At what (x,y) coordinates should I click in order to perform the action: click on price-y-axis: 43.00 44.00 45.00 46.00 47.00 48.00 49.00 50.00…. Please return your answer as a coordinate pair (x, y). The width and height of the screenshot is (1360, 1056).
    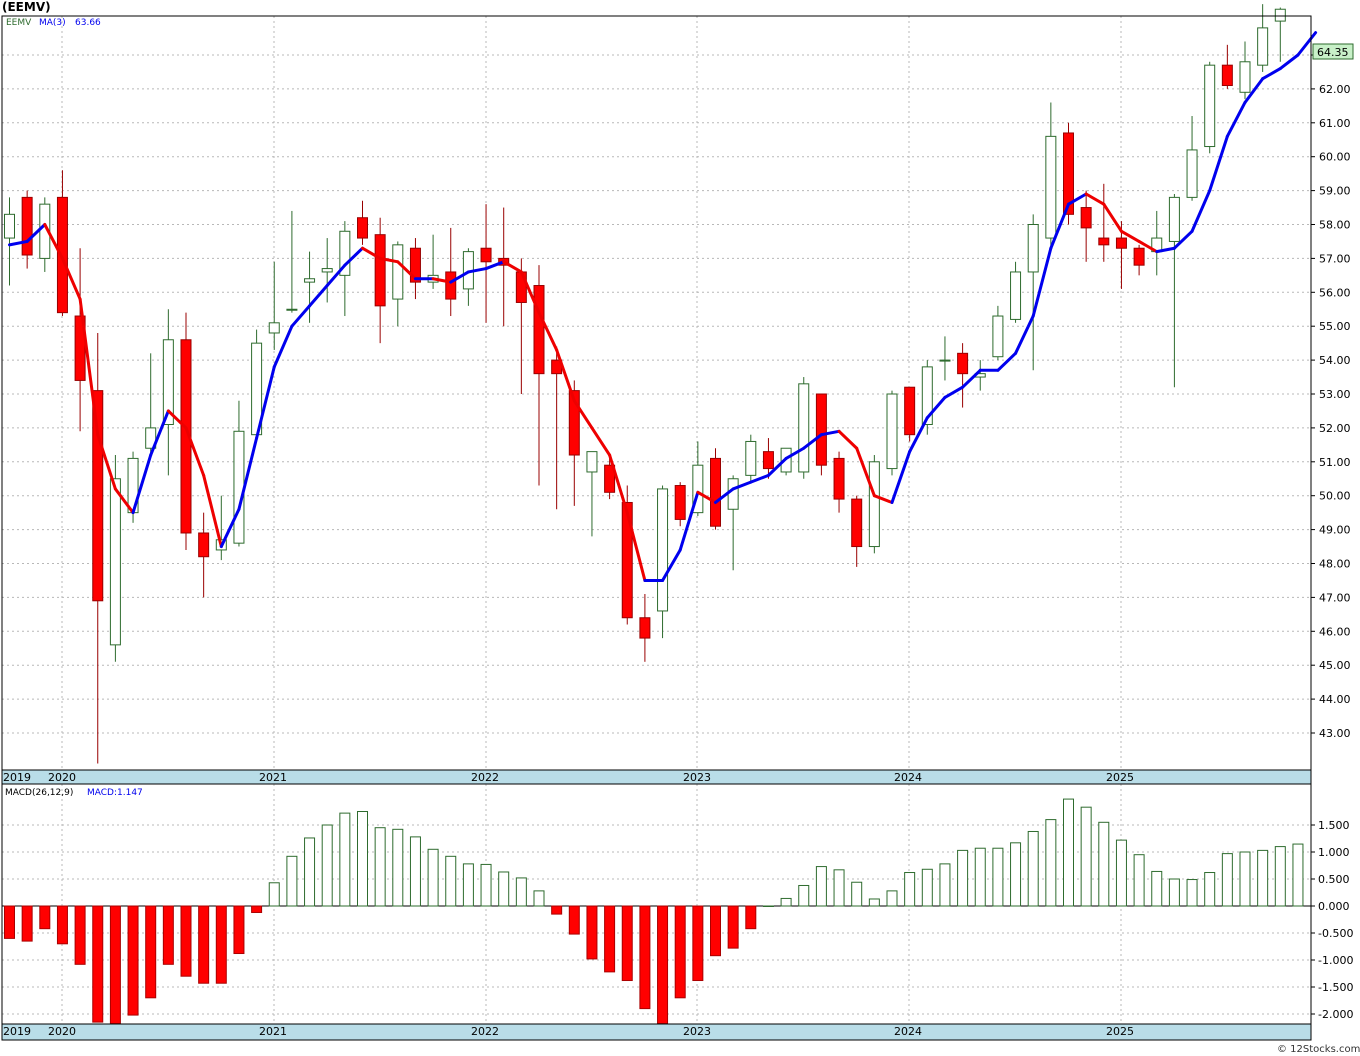
    Looking at the image, I should click on (1331, 394).